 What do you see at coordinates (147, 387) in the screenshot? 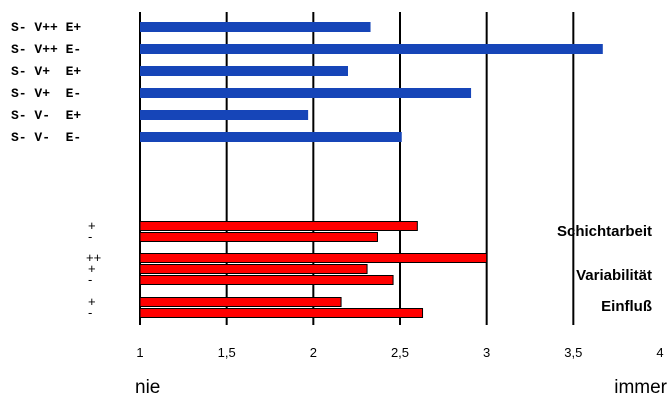
I see `x-axis-left-label: nie` at bounding box center [147, 387].